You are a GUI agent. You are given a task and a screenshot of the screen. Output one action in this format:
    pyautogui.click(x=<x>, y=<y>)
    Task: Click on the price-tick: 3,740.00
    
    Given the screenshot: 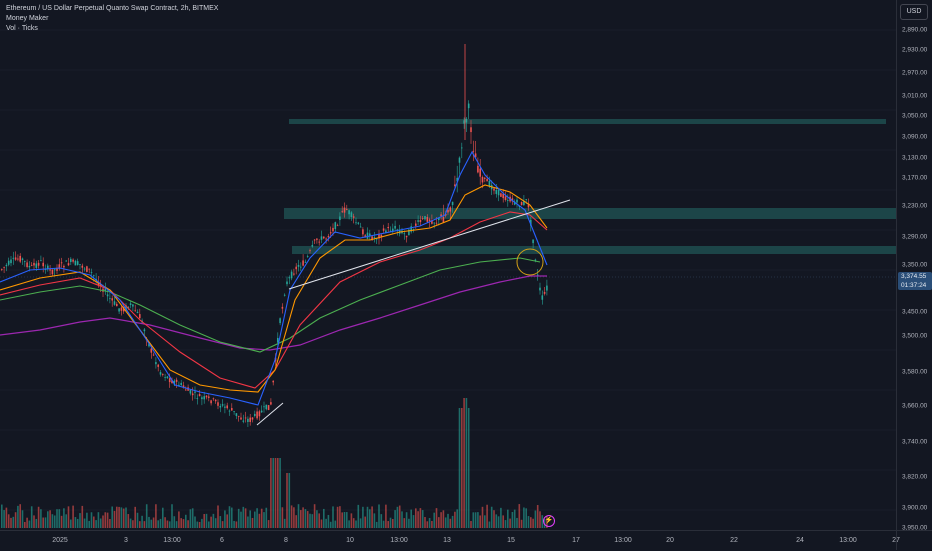 What is the action you would take?
    pyautogui.click(x=915, y=442)
    